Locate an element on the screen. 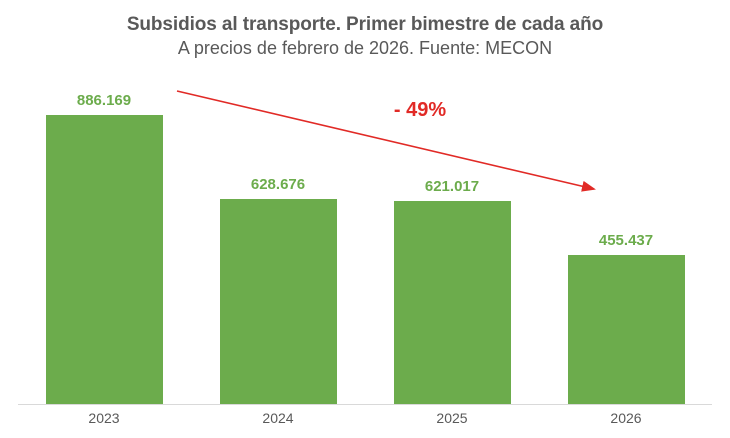  bar-2025 is located at coordinates (452, 302).